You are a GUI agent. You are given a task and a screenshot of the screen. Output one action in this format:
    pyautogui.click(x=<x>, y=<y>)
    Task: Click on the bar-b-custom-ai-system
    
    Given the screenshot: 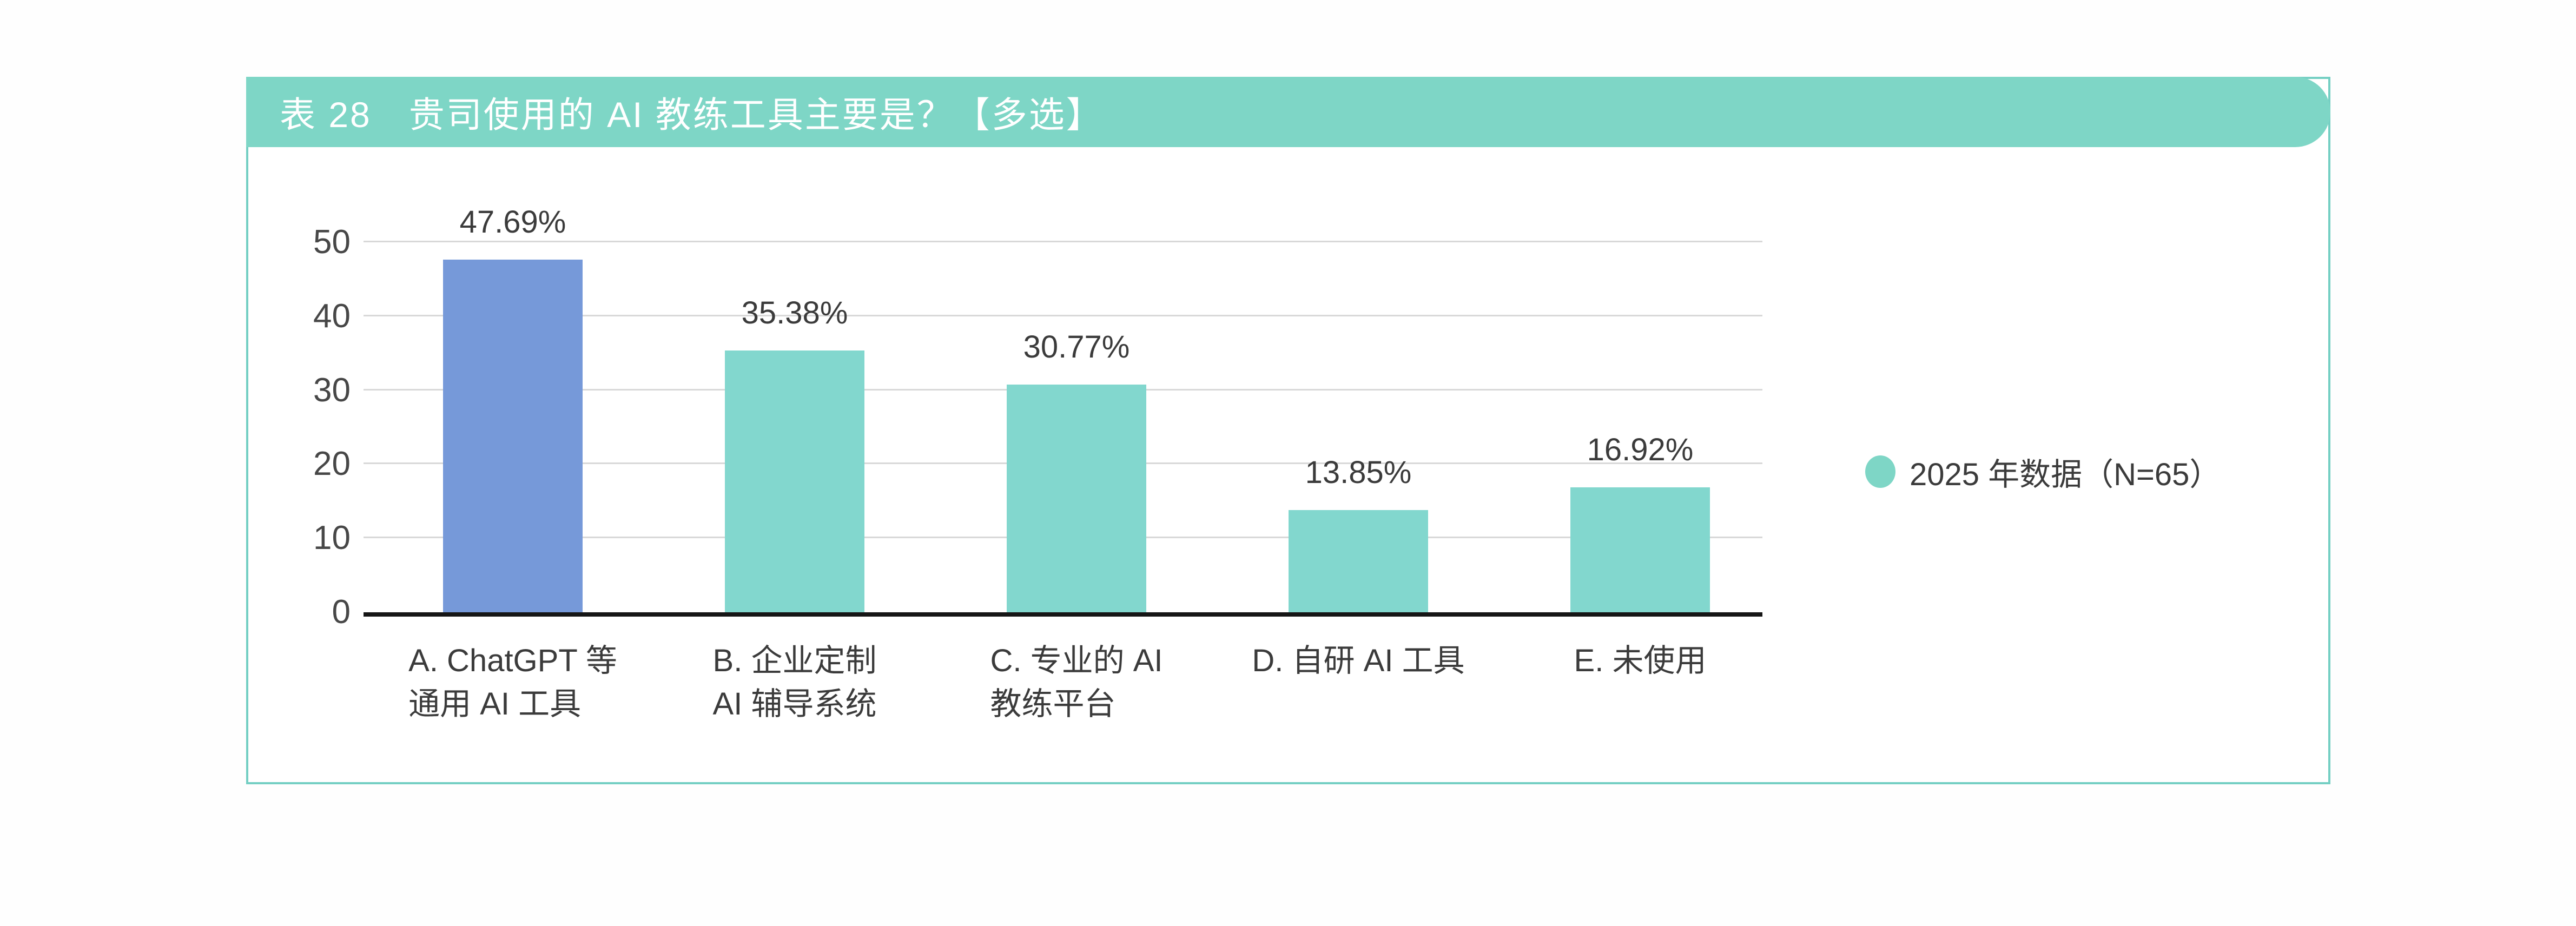 What is the action you would take?
    pyautogui.click(x=794, y=481)
    